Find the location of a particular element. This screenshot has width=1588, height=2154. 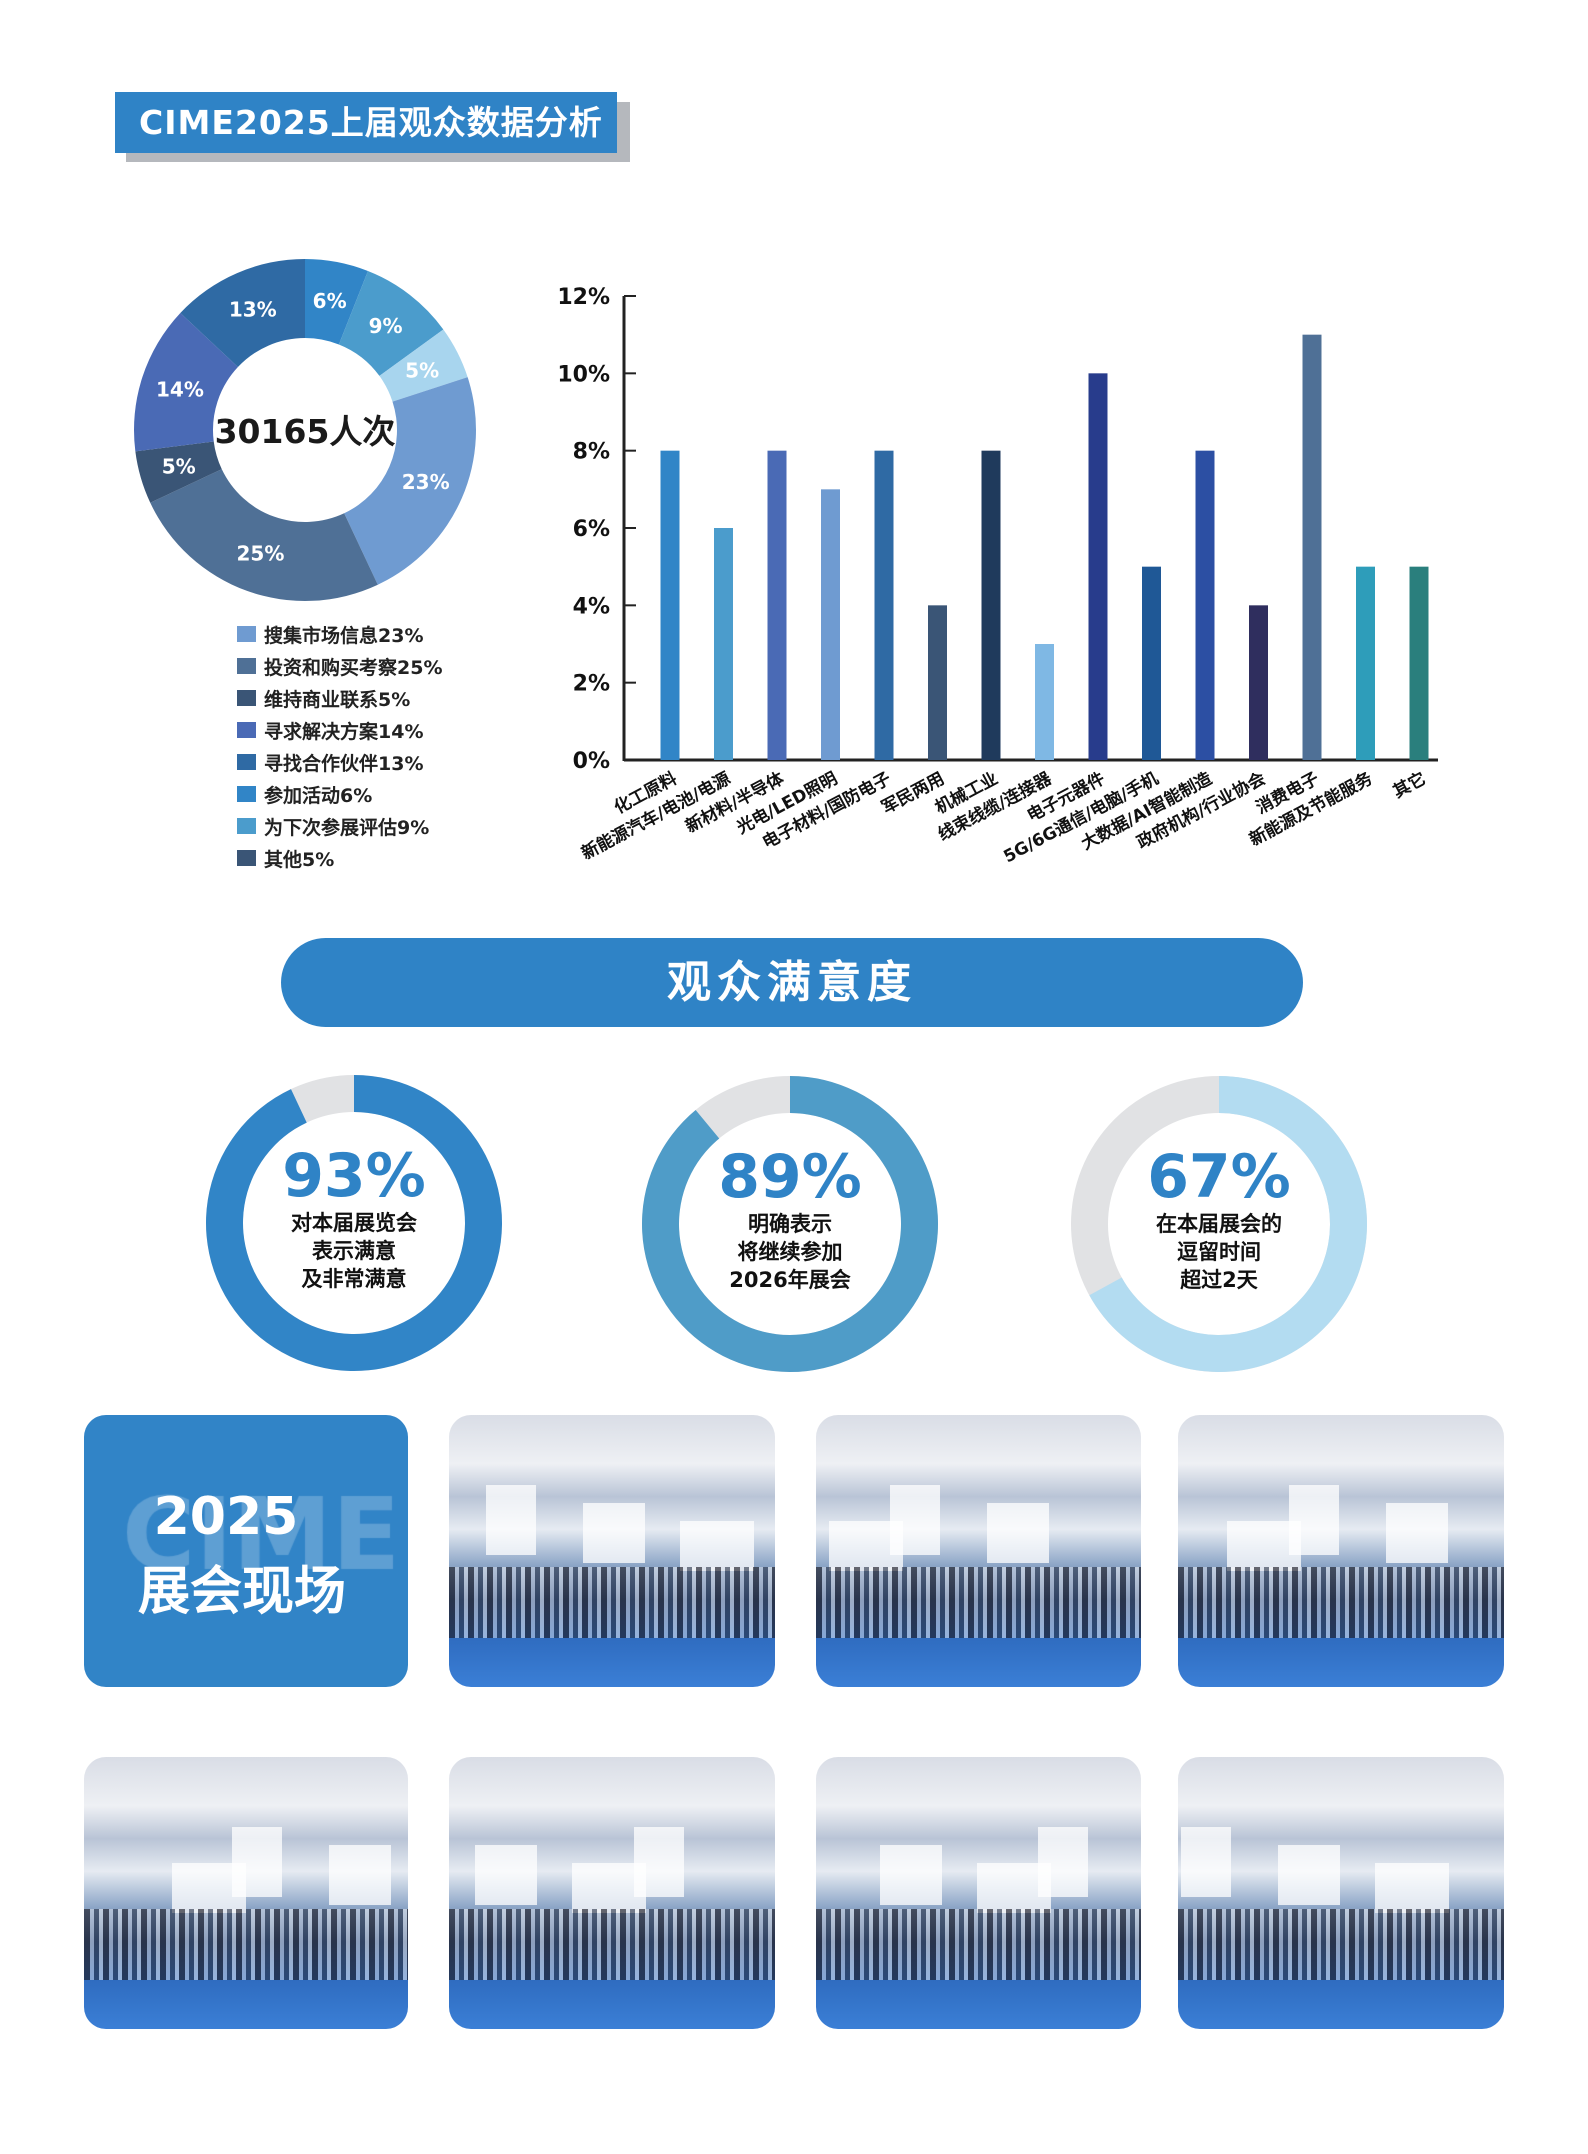

legend-label: 维持商业联系5% is located at coordinates (337, 699).